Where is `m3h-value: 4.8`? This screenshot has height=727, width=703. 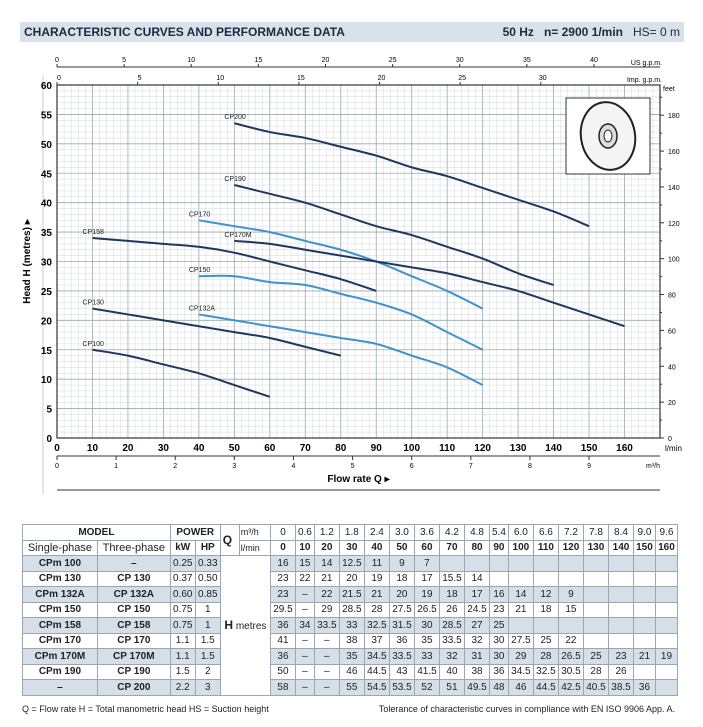 m3h-value: 4.8 is located at coordinates (477, 532).